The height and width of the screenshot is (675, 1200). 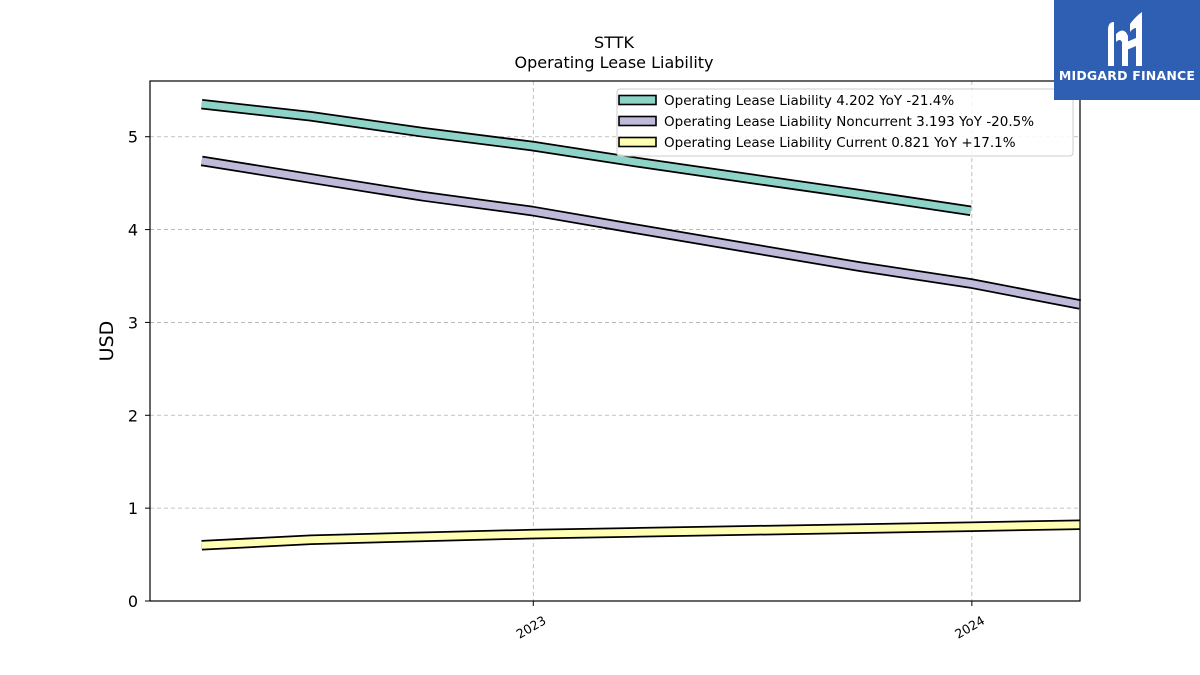 What do you see at coordinates (133, 415) in the screenshot?
I see `y-tick-label: 2` at bounding box center [133, 415].